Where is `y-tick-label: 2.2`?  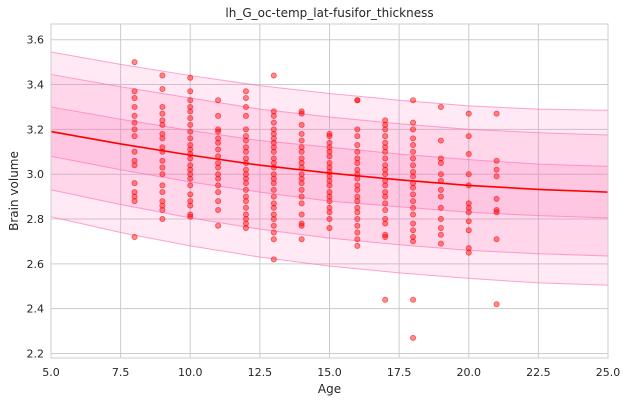 y-tick-label: 2.2 is located at coordinates (36, 354).